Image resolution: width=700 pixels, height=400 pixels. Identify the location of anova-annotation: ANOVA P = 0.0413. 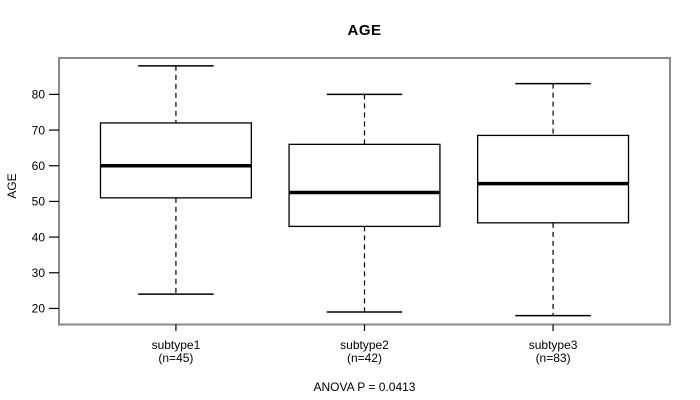
(364, 387).